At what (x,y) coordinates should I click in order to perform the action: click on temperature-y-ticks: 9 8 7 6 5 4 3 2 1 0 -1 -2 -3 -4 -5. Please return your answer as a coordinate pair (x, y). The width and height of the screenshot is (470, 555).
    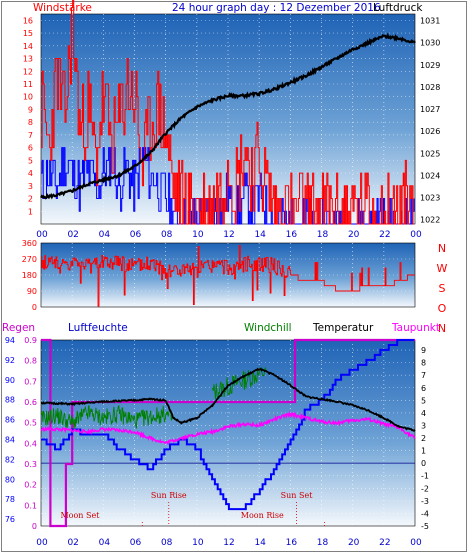
    Looking at the image, I should click on (425, 438).